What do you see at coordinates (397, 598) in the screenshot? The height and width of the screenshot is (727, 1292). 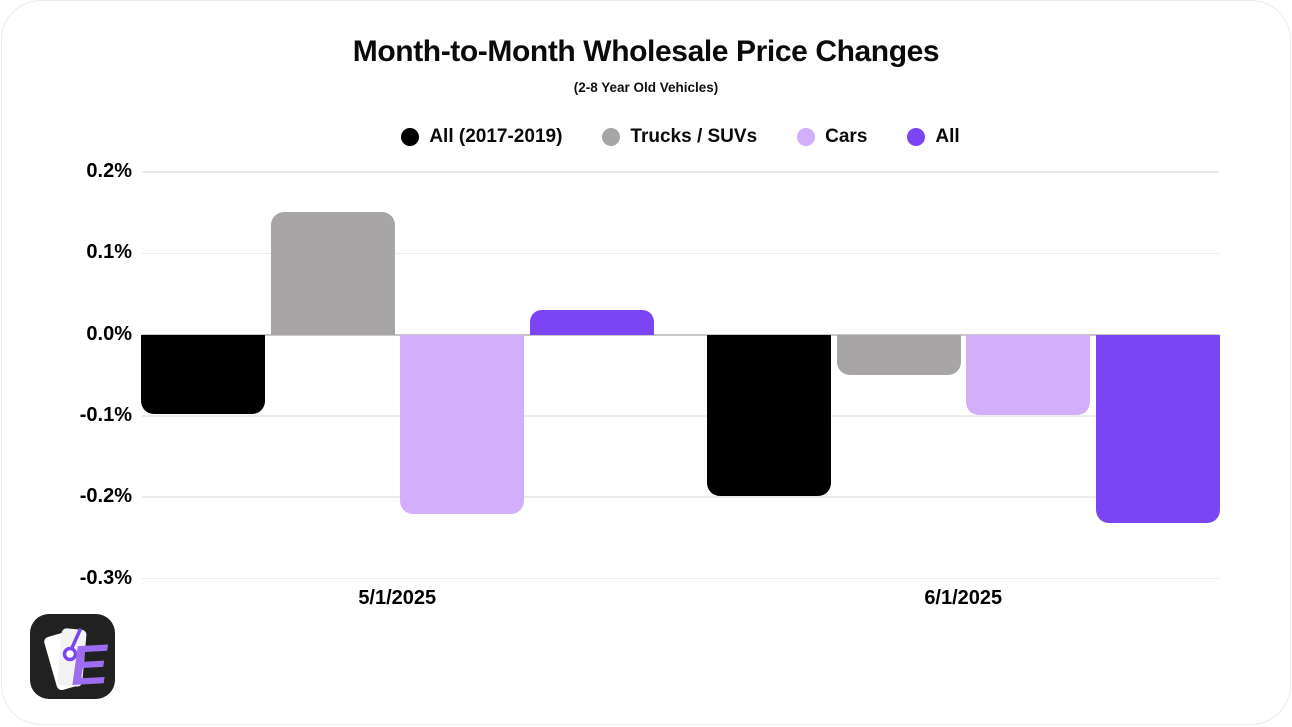 I see `x-axis-label-5-1-2025: 5/1/2025` at bounding box center [397, 598].